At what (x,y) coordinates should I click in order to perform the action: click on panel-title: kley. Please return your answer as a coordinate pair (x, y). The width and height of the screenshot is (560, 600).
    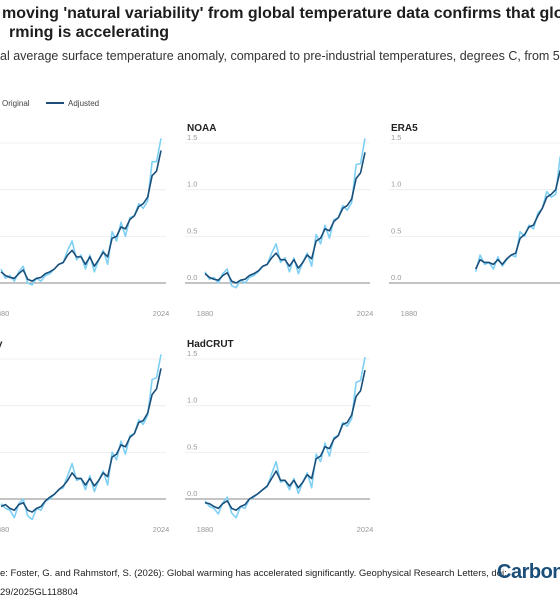
    Looking at the image, I should click on (1, 344).